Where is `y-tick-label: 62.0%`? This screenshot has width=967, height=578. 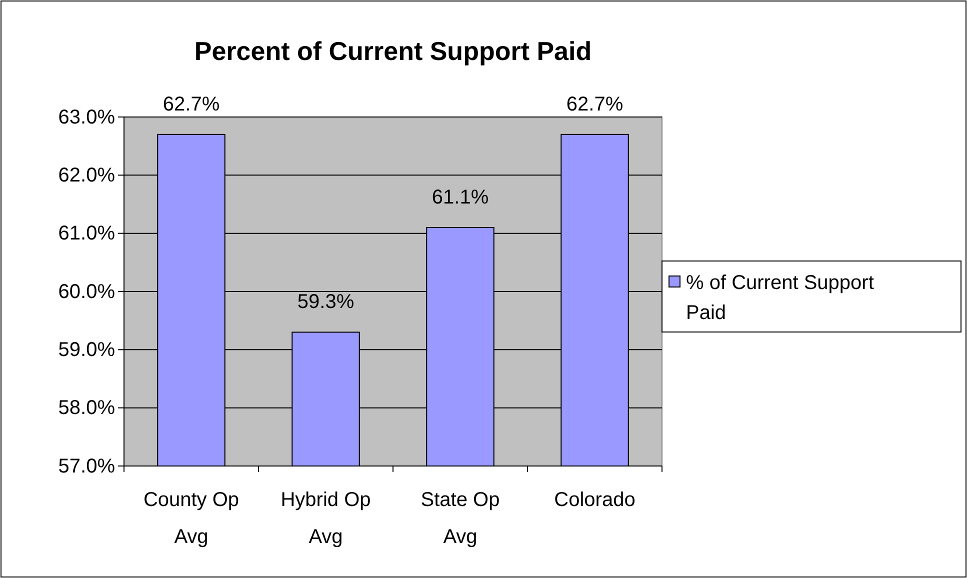
y-tick-label: 62.0% is located at coordinates (87, 175).